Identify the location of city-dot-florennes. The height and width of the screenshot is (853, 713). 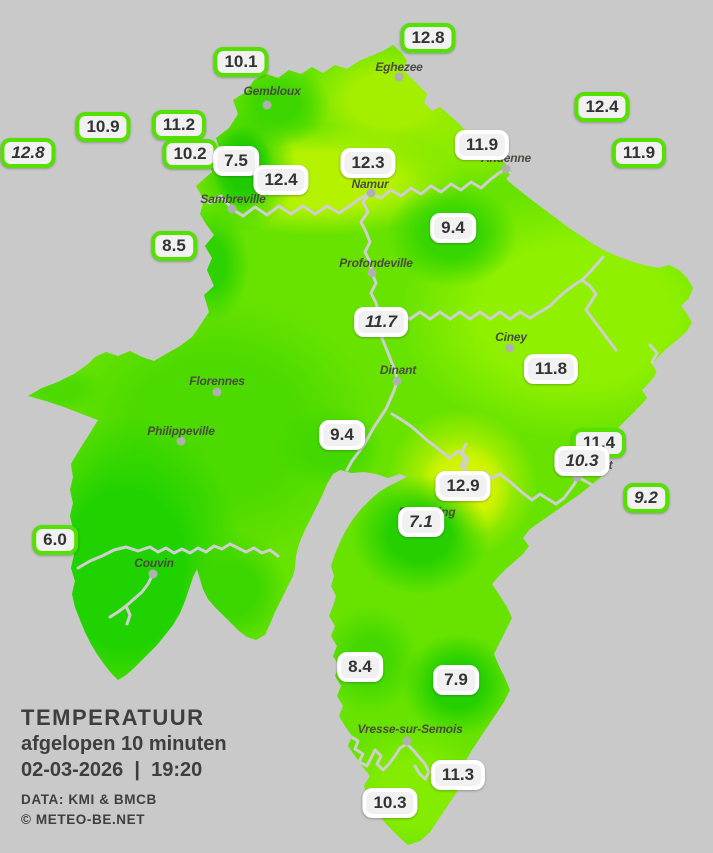
(217, 392).